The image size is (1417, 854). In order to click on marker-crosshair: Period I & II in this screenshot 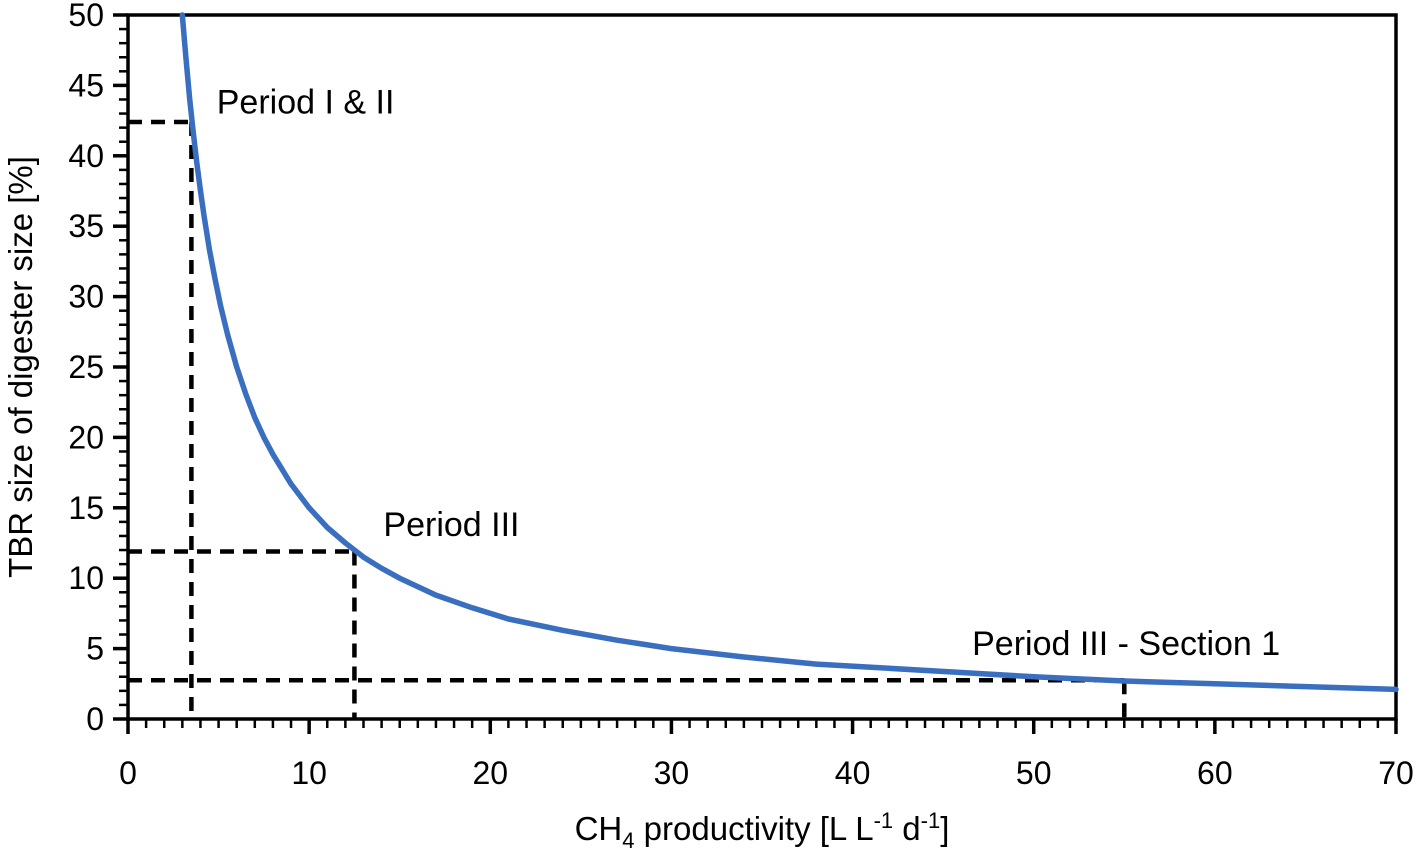, I will do `click(261, 401)`.